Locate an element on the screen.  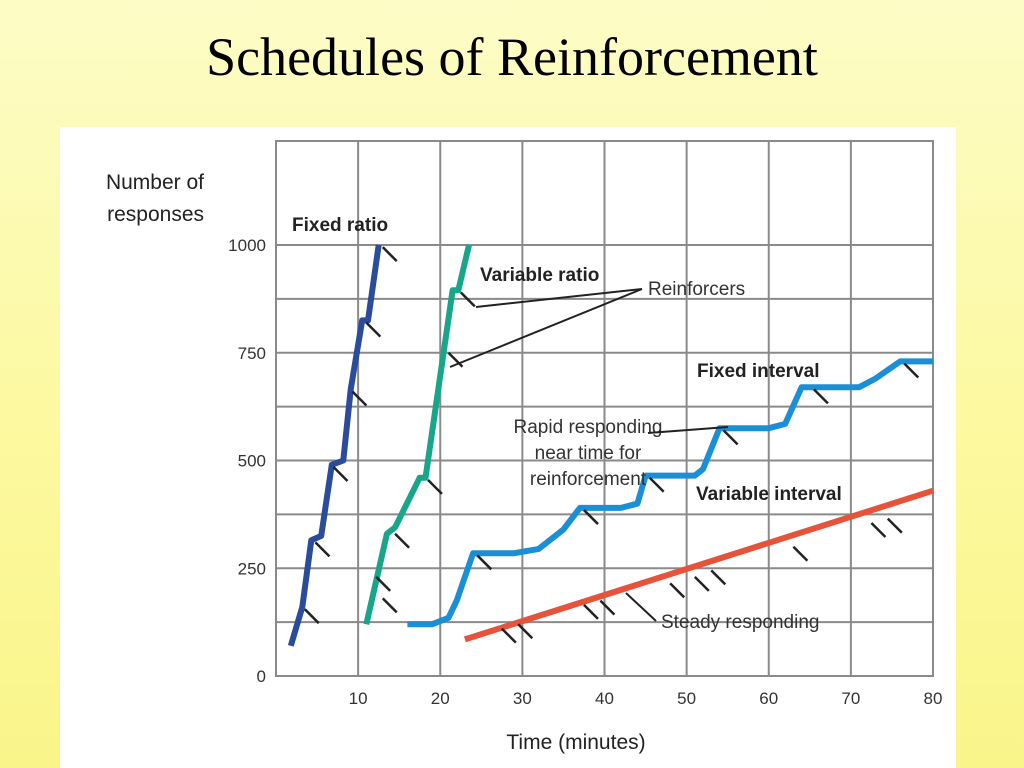
slide-title: Schedules of Reinforcement is located at coordinates (512, 57).